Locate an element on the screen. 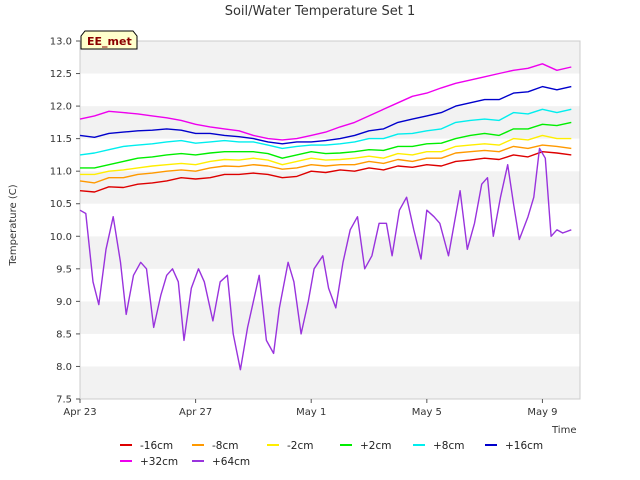  x-axis-ticks: Apr 23 Apr 27 May 1 May 5 May 9 is located at coordinates (310, 408).